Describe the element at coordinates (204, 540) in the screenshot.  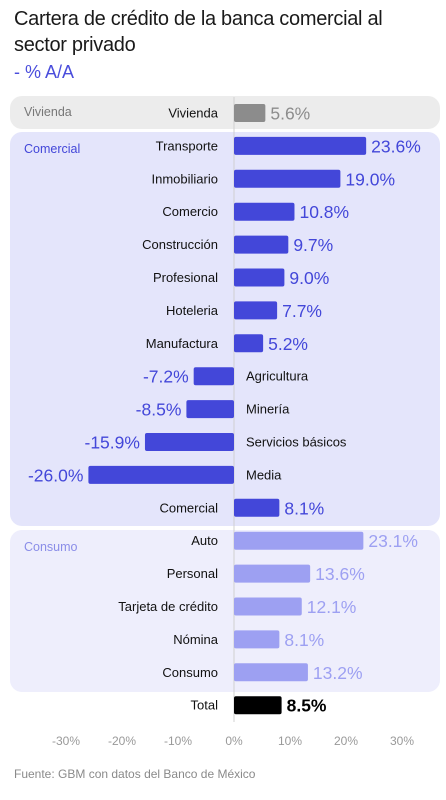
I see `category-label-auto: Auto` at that location.